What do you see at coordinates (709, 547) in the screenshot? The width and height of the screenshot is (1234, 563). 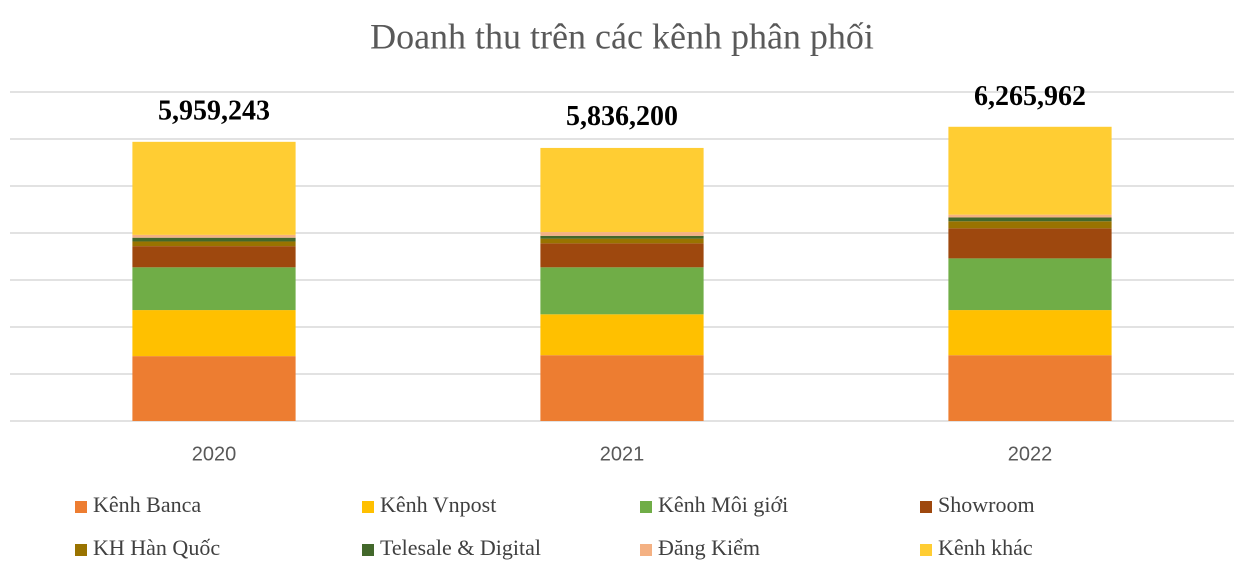 I see `legend-label: Đăng Kiểm` at bounding box center [709, 547].